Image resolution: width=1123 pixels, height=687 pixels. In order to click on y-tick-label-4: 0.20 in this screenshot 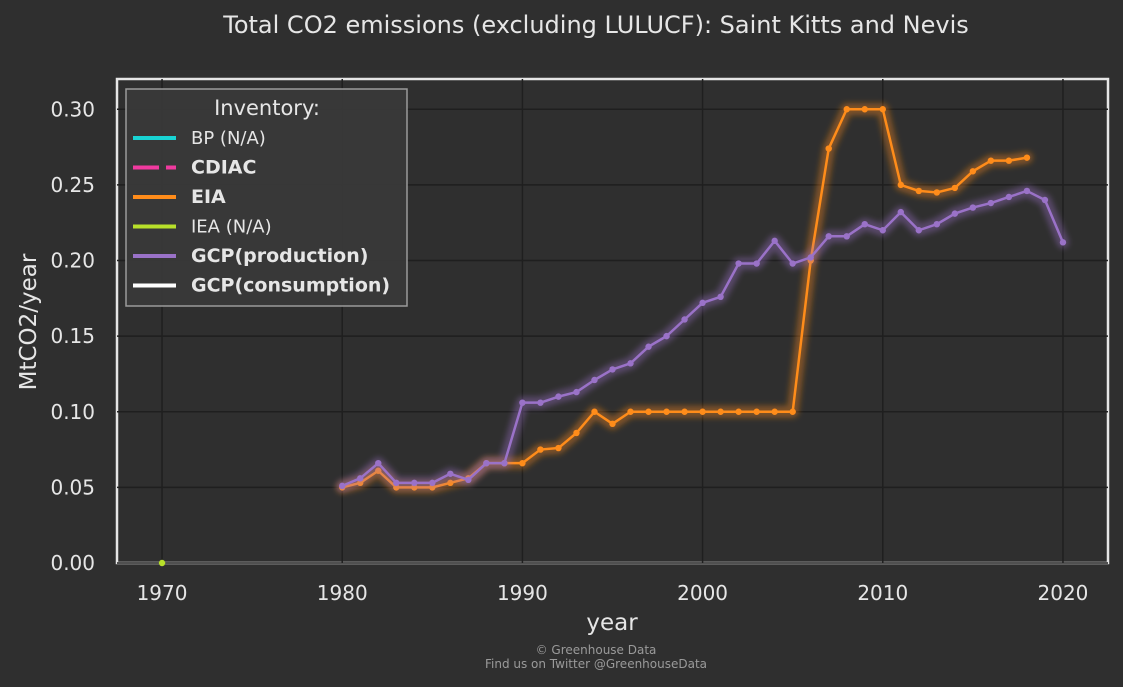, I will do `click(72, 261)`.